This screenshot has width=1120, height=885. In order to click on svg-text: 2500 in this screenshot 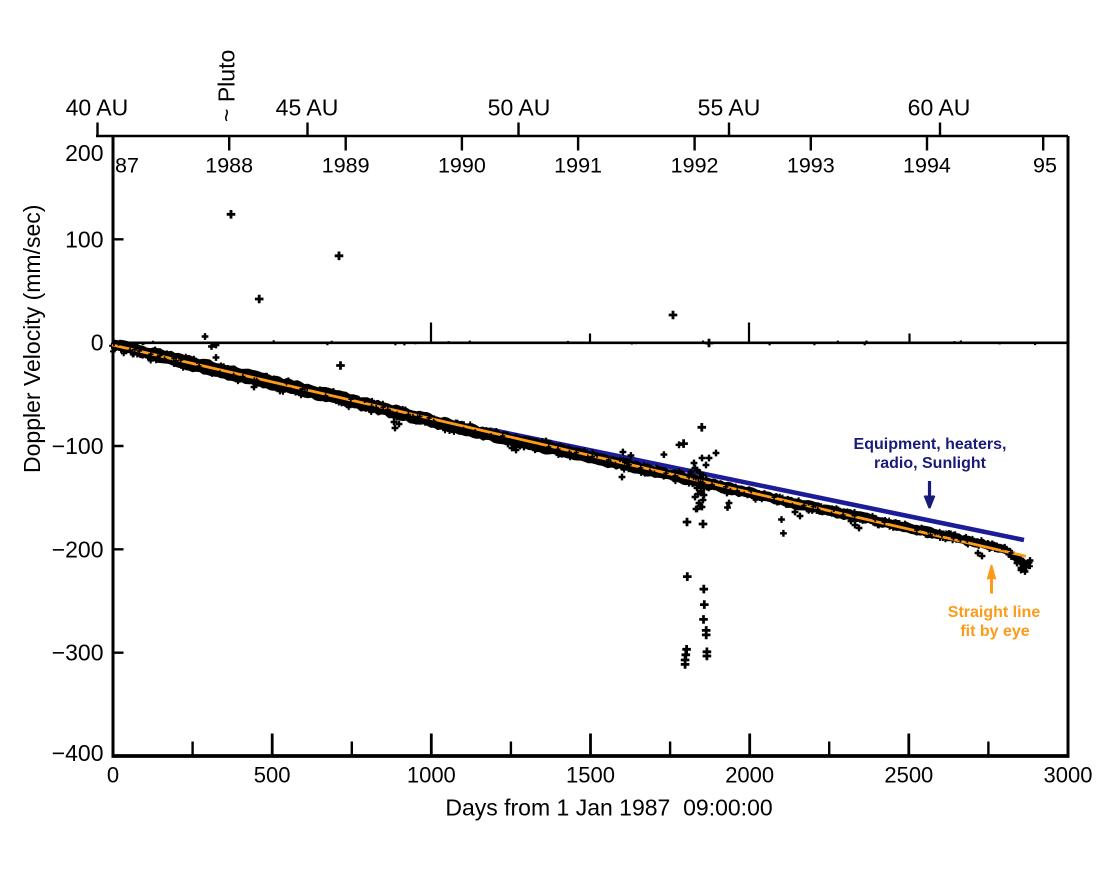, I will do `click(908, 775)`.